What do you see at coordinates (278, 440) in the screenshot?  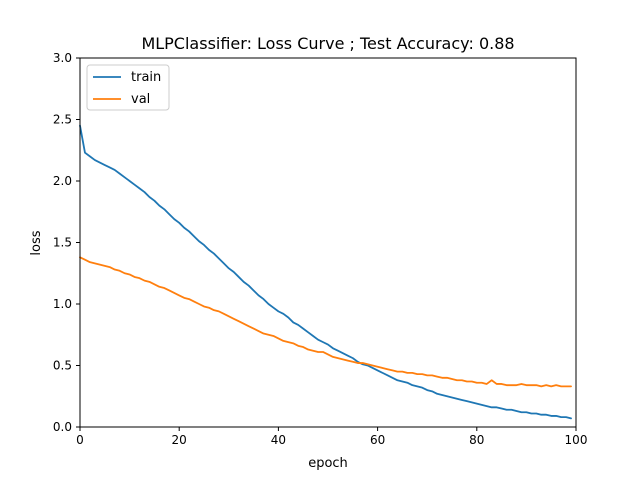 I see `x-tick-label: 40` at bounding box center [278, 440].